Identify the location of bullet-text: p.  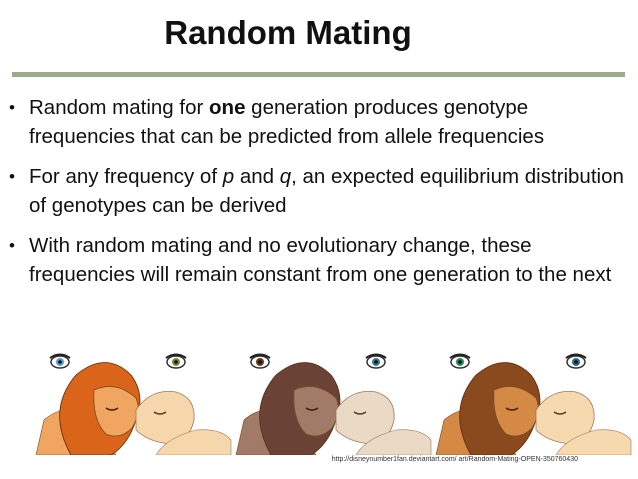
(228, 176).